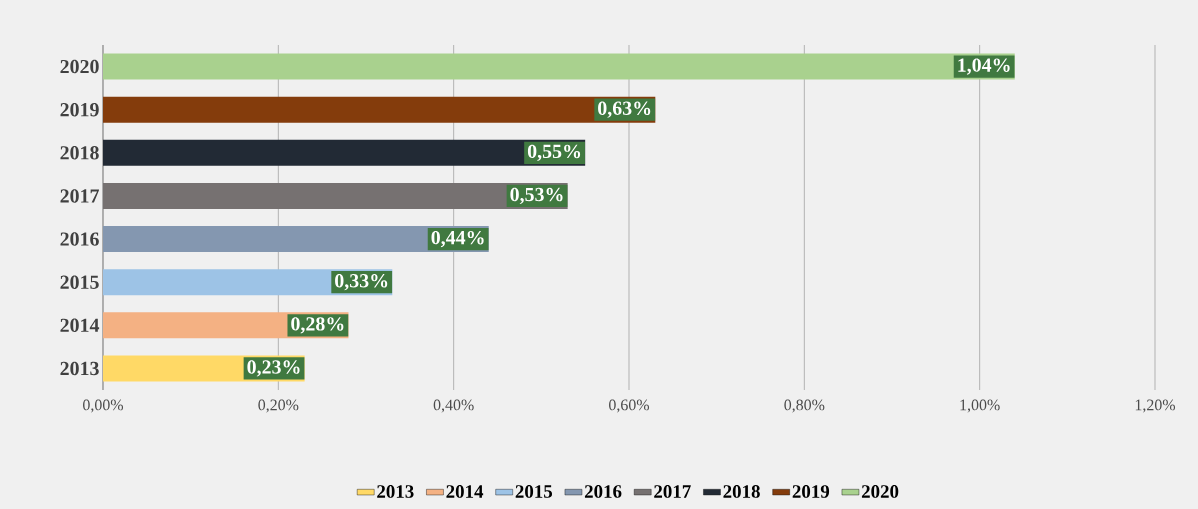 Image resolution: width=1198 pixels, height=509 pixels. What do you see at coordinates (804, 406) in the screenshot?
I see `x-tick-label: 0,80%` at bounding box center [804, 406].